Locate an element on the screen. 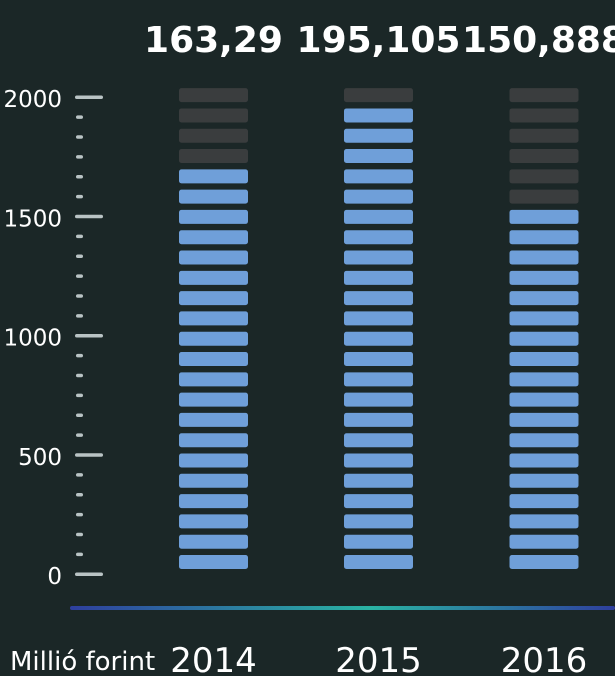 This screenshot has width=615, height=676. value-label-2014: 163,29 is located at coordinates (213, 40).